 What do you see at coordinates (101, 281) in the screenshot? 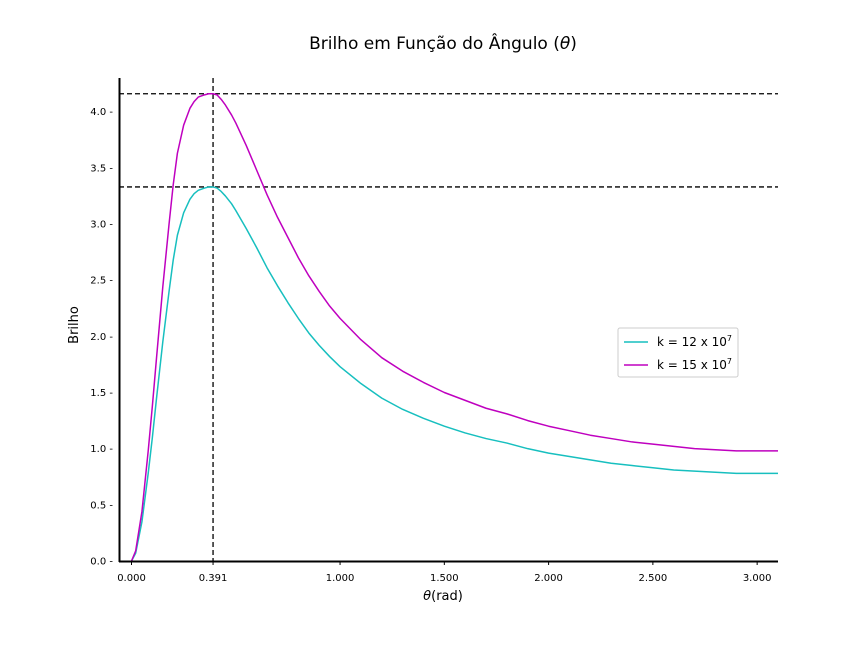
I see `y-tick-label: 2.5 -` at bounding box center [101, 281].